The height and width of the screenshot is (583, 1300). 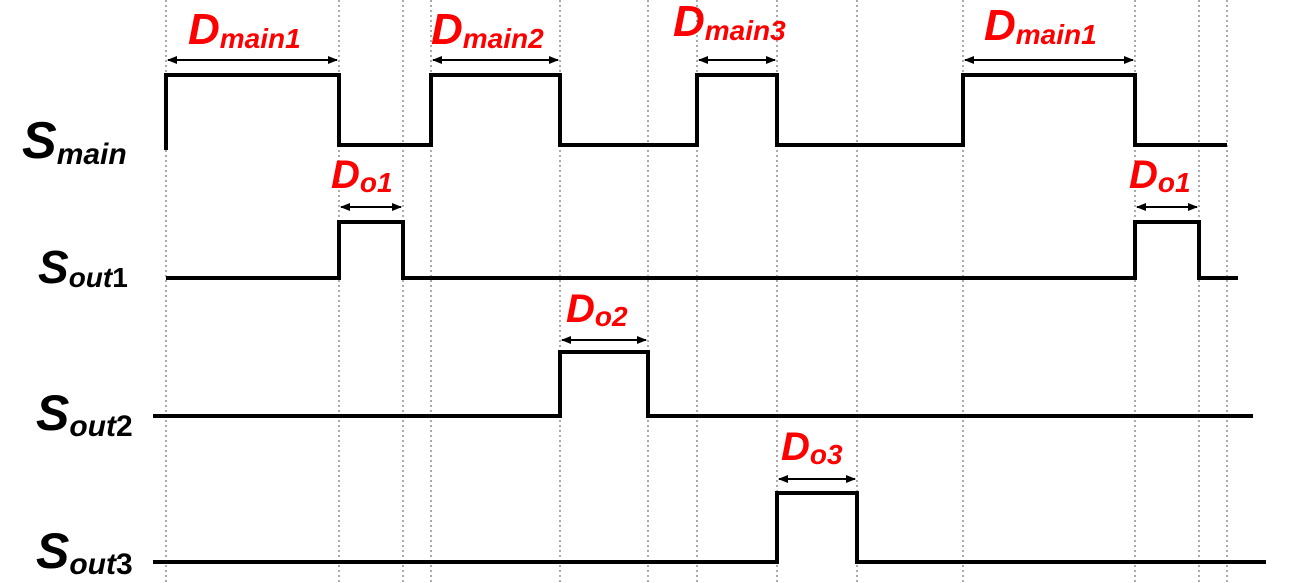 What do you see at coordinates (729, 23) in the screenshot?
I see `dmain3-label: Dmain3` at bounding box center [729, 23].